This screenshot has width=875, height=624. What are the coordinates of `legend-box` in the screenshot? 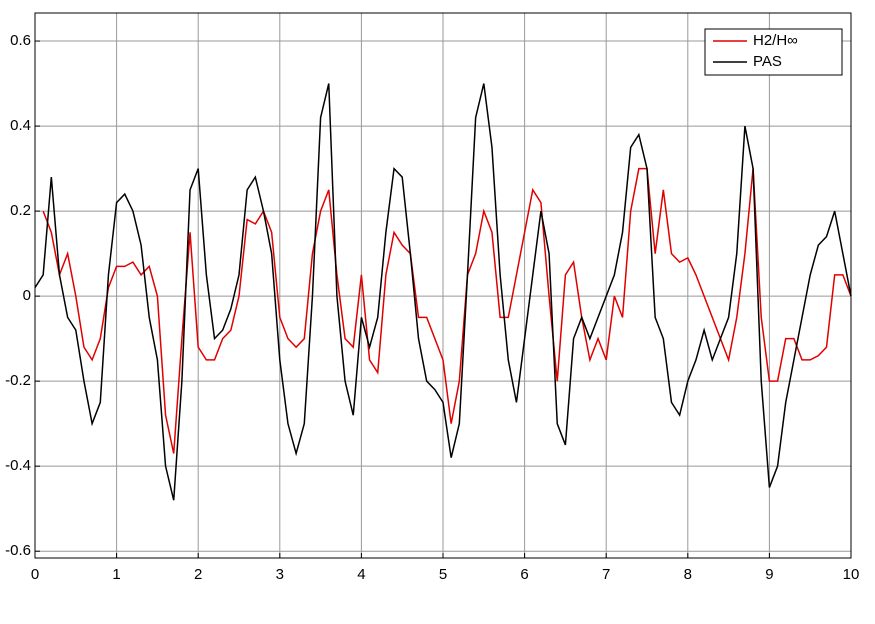 It's located at (773, 52).